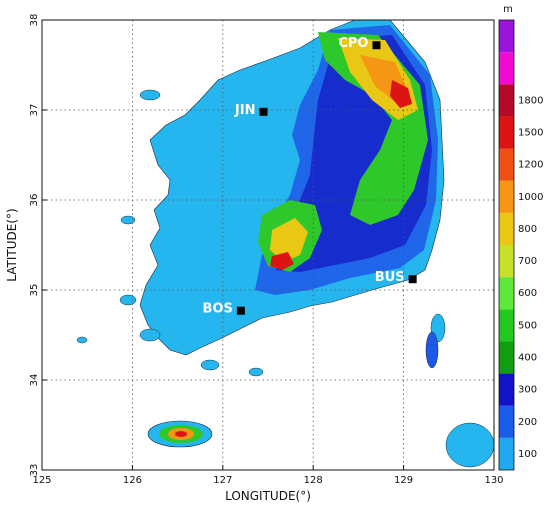 The height and width of the screenshot is (511, 550). Describe the element at coordinates (34, 290) in the screenshot. I see `lat-tick-label-35: 35` at that location.